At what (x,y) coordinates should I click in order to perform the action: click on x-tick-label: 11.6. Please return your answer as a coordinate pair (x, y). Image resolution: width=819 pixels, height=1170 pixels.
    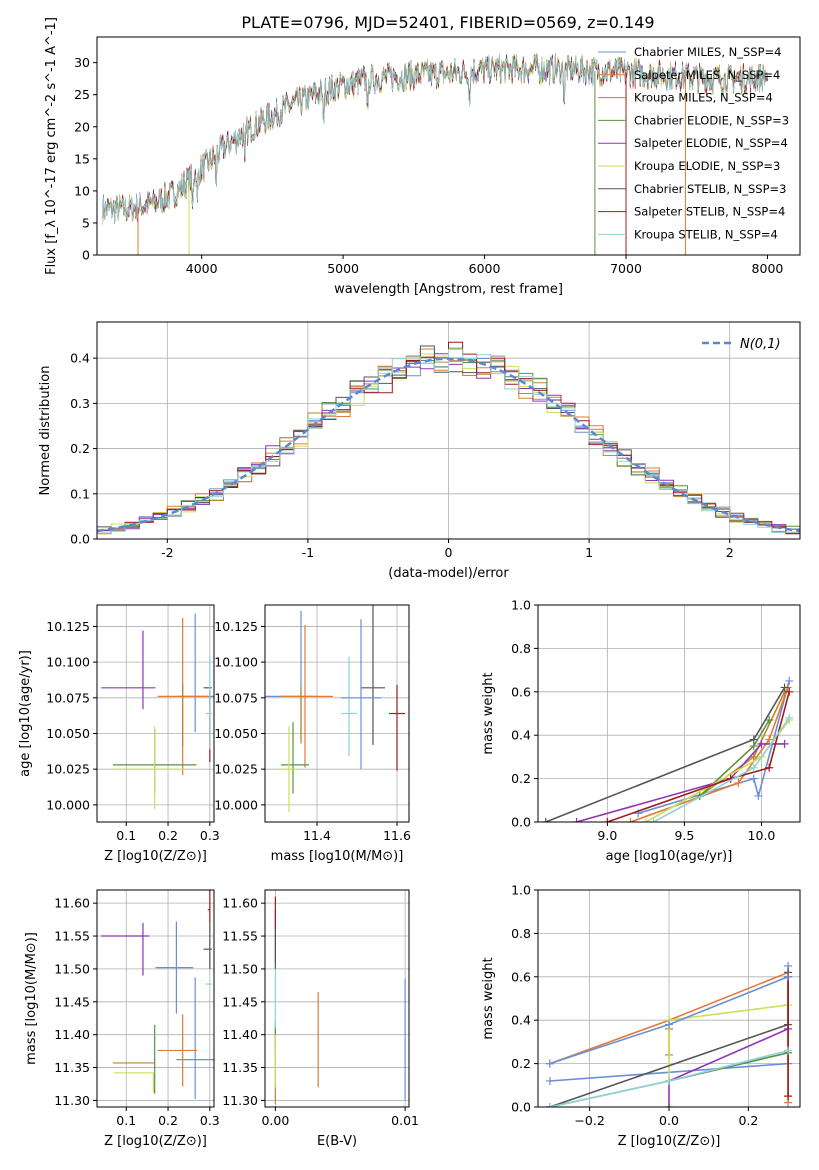
    Looking at the image, I should click on (397, 835).